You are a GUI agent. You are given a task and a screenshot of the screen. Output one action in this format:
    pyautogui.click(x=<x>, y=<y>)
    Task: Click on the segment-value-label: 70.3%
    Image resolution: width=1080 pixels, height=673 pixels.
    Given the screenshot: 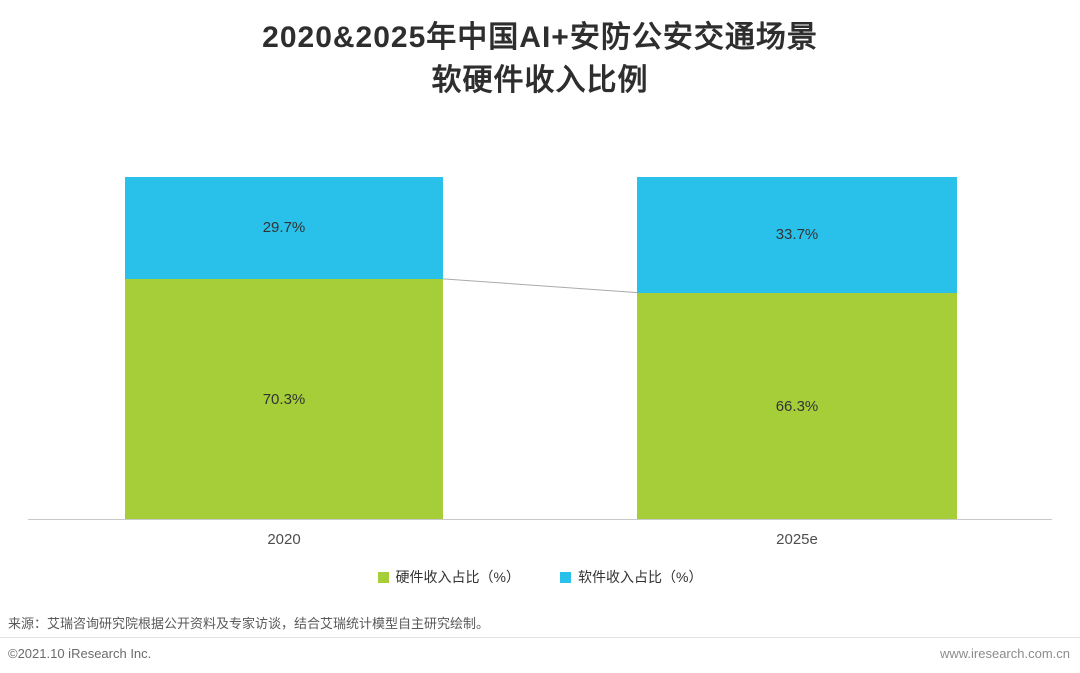 What is the action you would take?
    pyautogui.click(x=284, y=399)
    